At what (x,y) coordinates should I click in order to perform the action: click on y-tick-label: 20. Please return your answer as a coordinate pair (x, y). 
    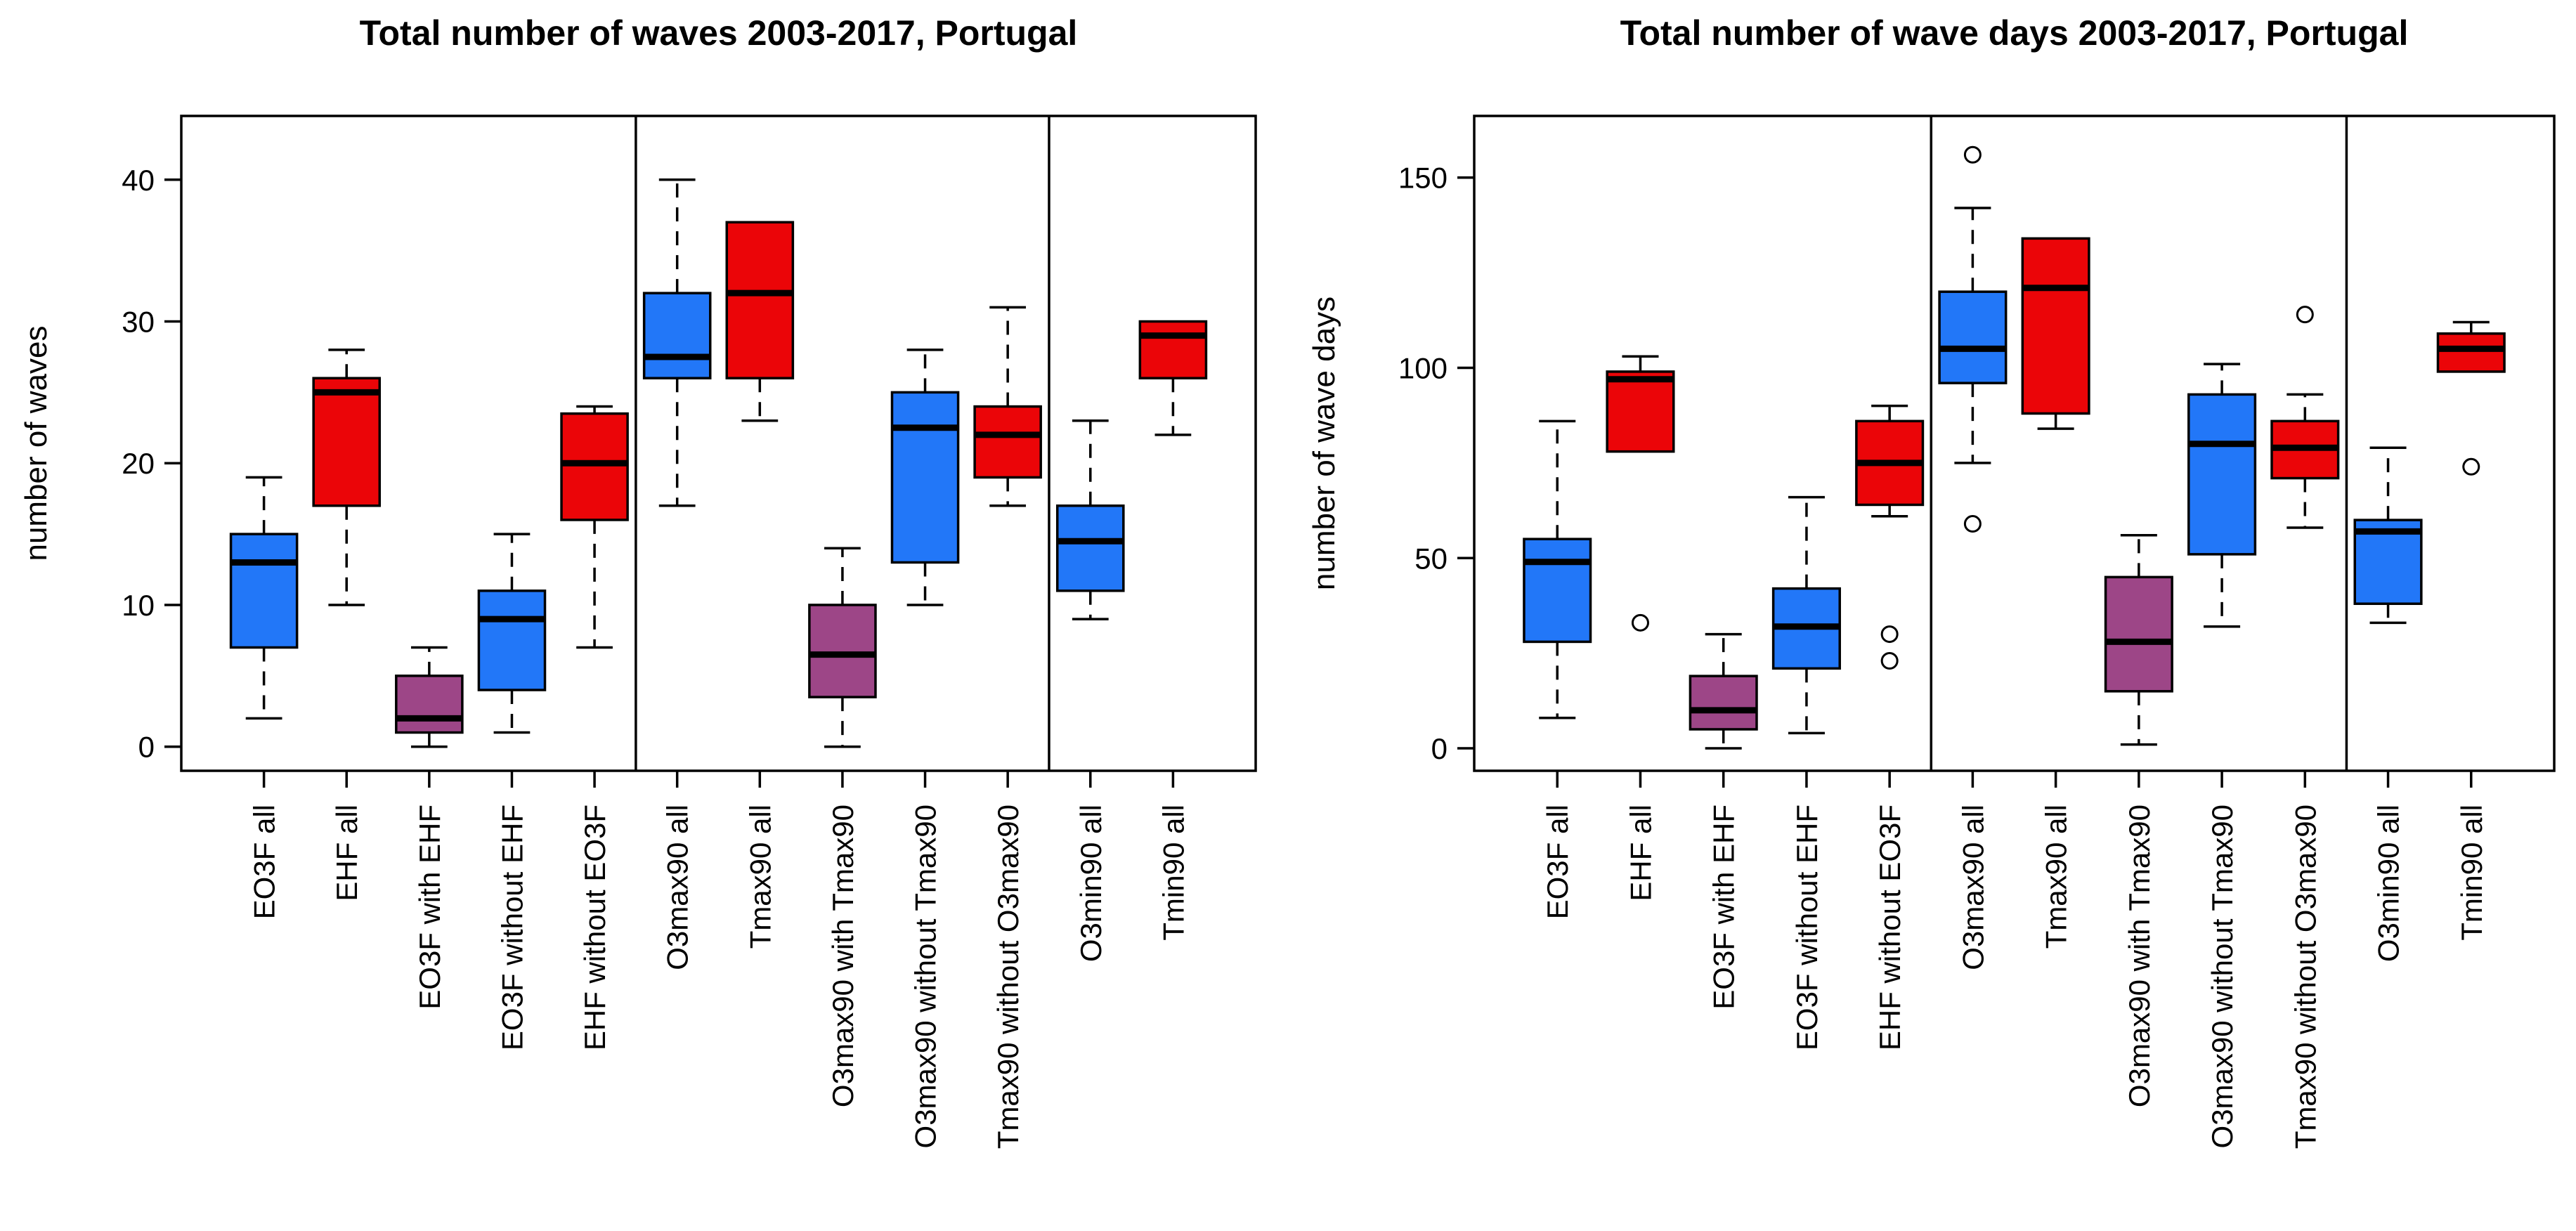
    Looking at the image, I should click on (138, 463).